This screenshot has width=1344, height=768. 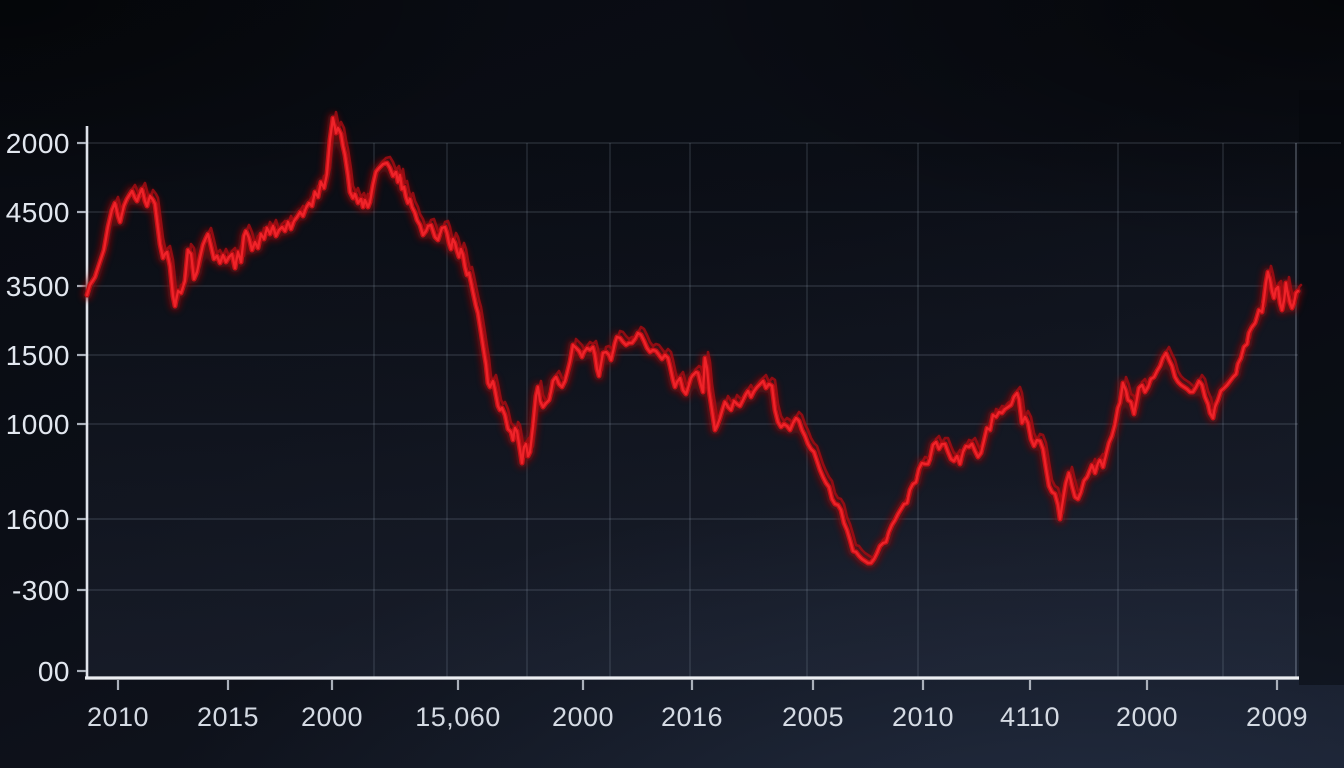 What do you see at coordinates (38, 355) in the screenshot?
I see `y-tick-label: 1500` at bounding box center [38, 355].